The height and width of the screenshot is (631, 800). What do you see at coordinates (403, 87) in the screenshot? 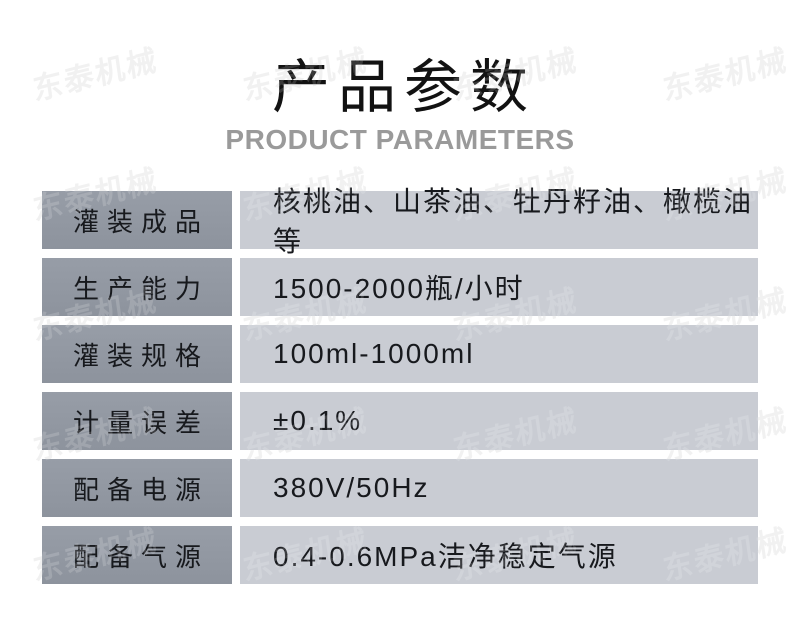
I see `page-title: 产品参数` at bounding box center [403, 87].